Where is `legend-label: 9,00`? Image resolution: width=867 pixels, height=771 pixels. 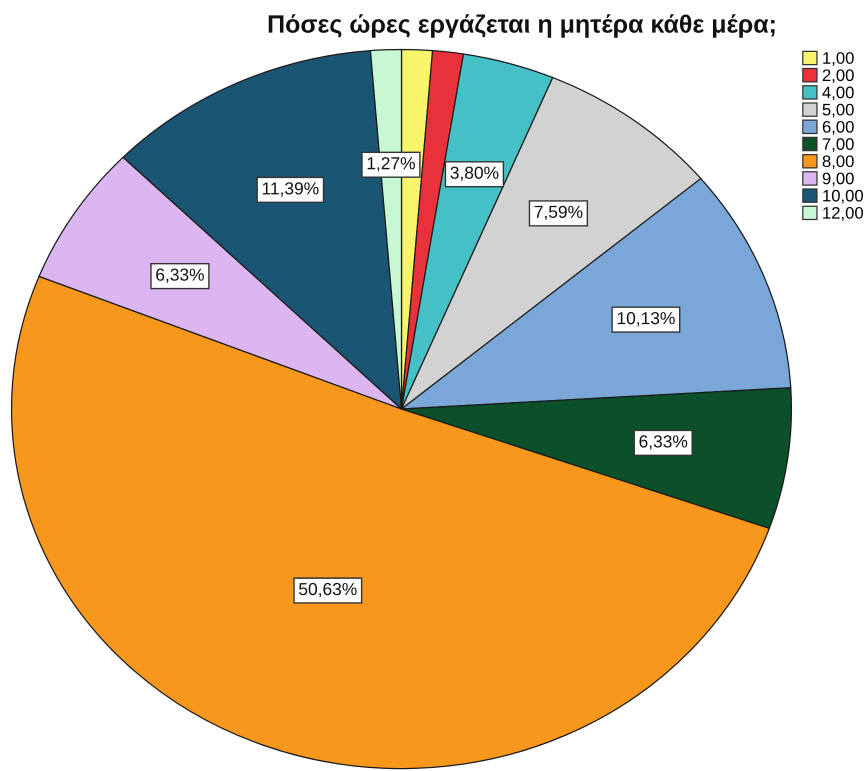 legend-label: 9,00 is located at coordinates (838, 179).